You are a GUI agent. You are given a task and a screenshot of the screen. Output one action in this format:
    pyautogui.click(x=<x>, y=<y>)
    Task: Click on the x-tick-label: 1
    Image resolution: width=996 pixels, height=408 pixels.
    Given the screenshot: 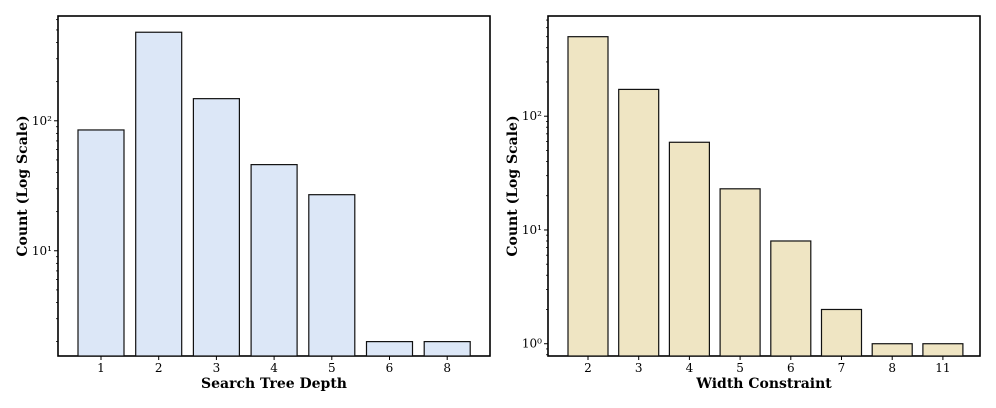 What is the action you would take?
    pyautogui.click(x=101, y=368)
    